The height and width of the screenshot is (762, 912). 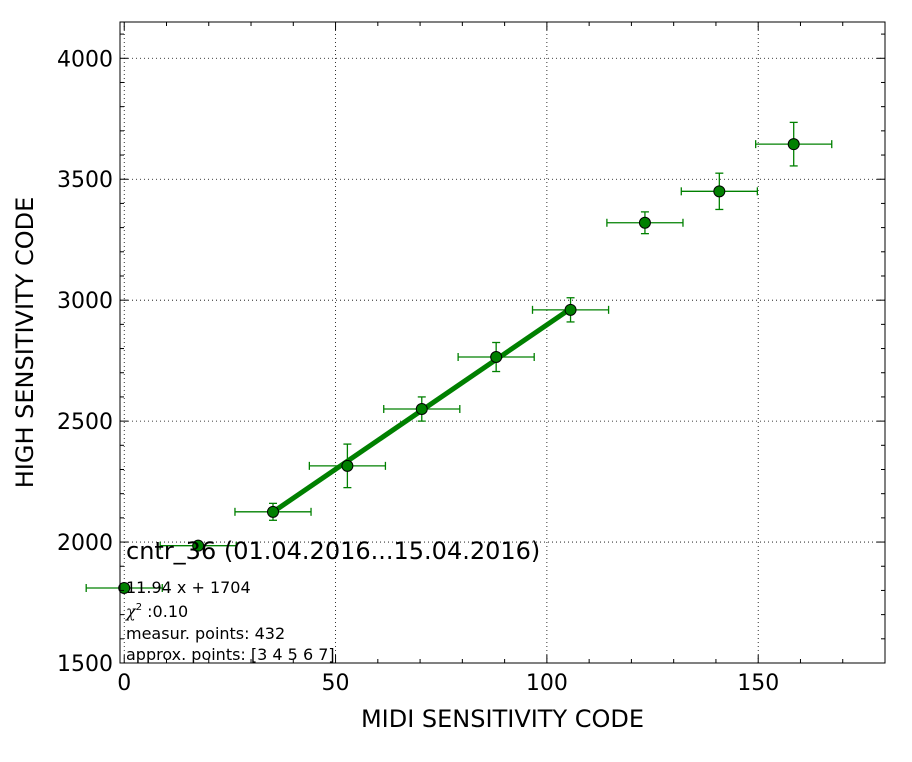 What do you see at coordinates (85, 301) in the screenshot?
I see `y-tick-label: 3000` at bounding box center [85, 301].